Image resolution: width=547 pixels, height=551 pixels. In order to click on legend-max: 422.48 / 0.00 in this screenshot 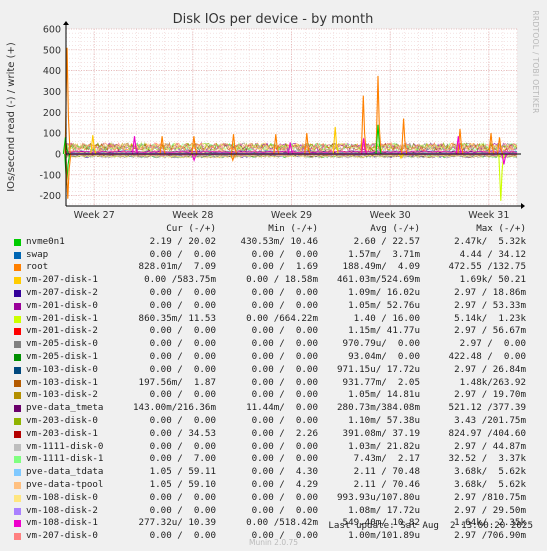, I will do `click(487, 356)`.